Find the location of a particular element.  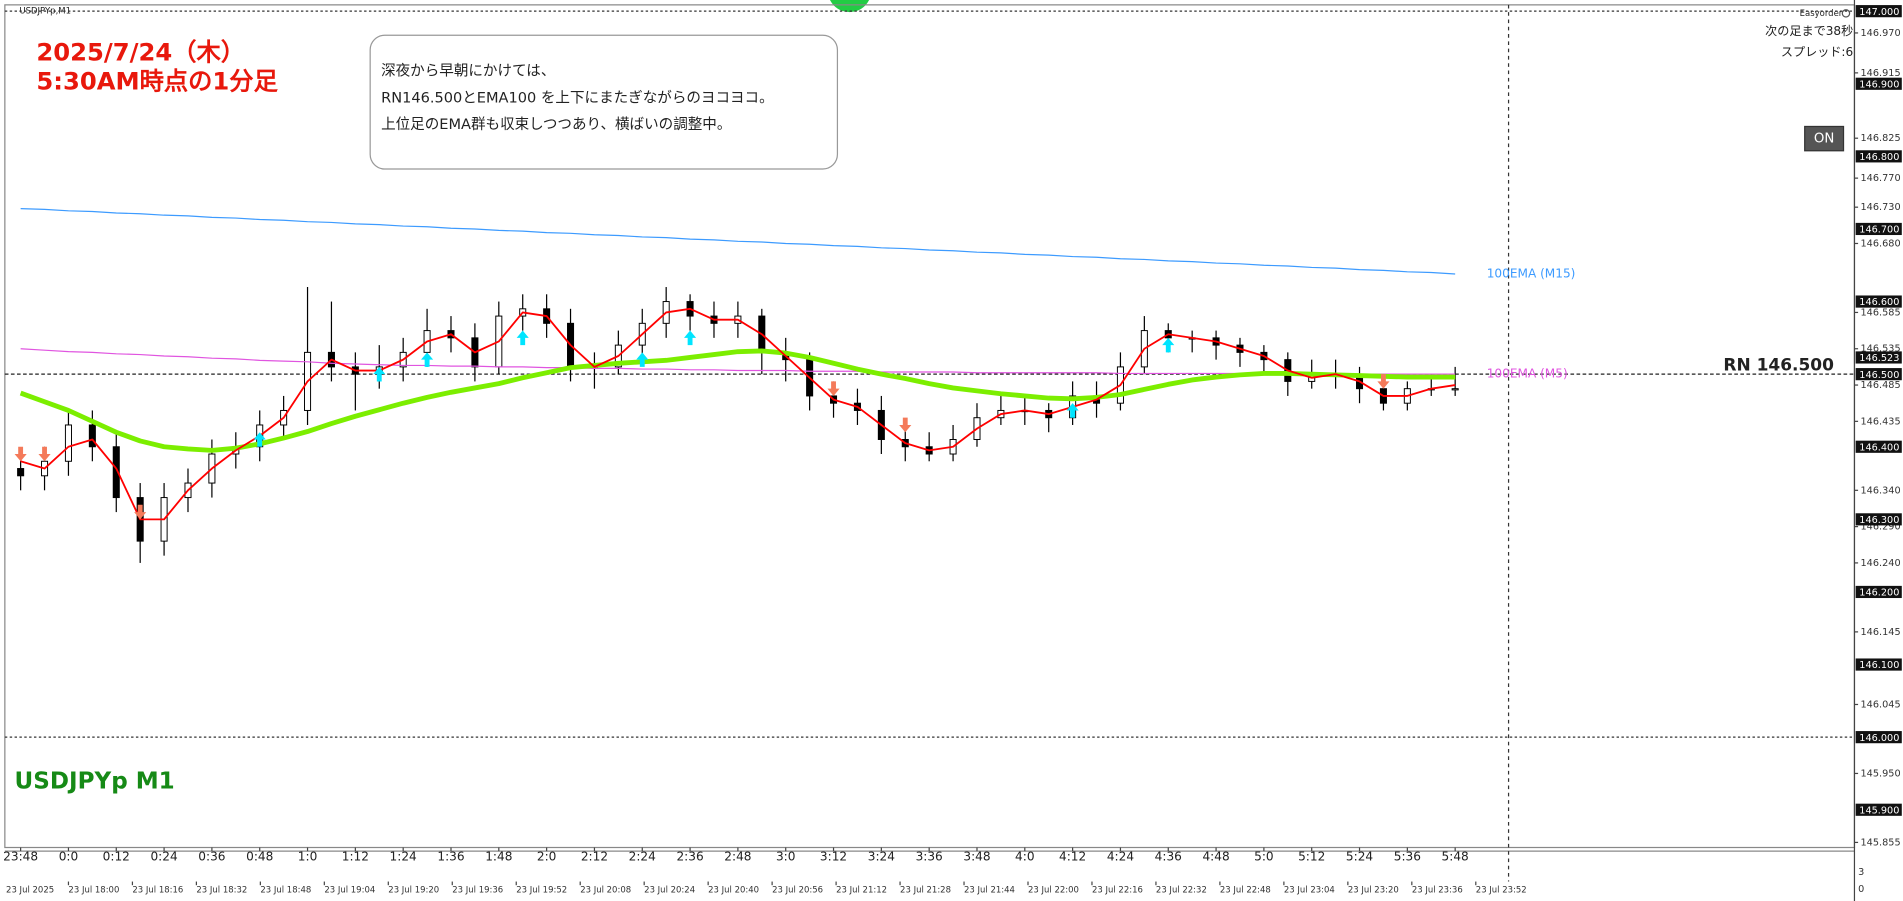

title: 5:30AM時点の1分足 is located at coordinates (157, 81).